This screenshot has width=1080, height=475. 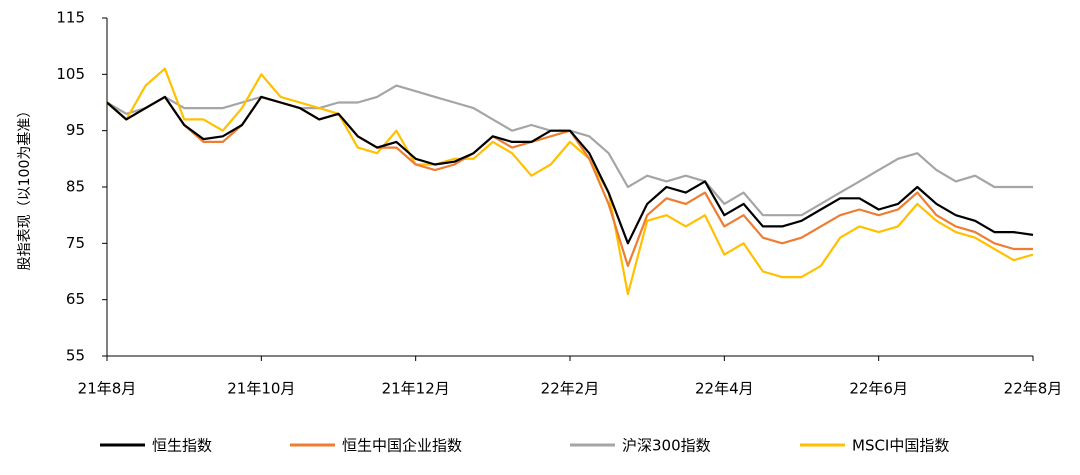 I want to click on y-axis-title: 股指表现（以100为基准）, so click(x=24, y=187).